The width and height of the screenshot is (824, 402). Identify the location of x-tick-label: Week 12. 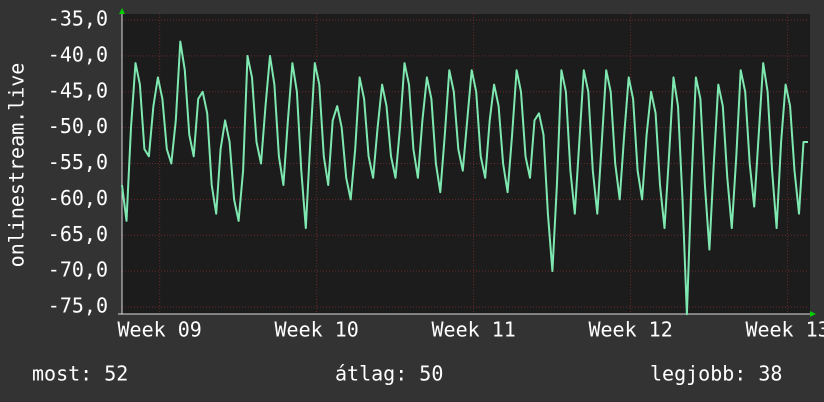
(630, 330).